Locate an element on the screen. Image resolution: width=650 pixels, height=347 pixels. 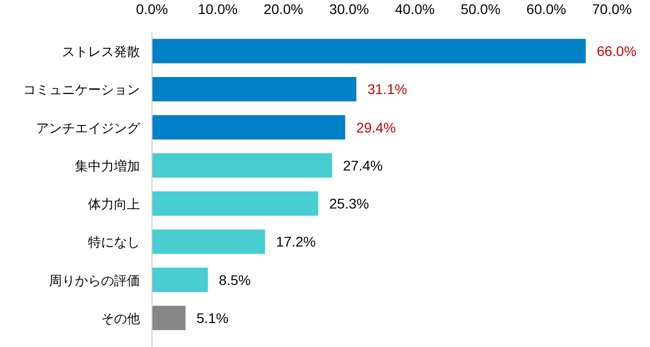
y-tick-label: 周りからの評価 is located at coordinates (94, 280).